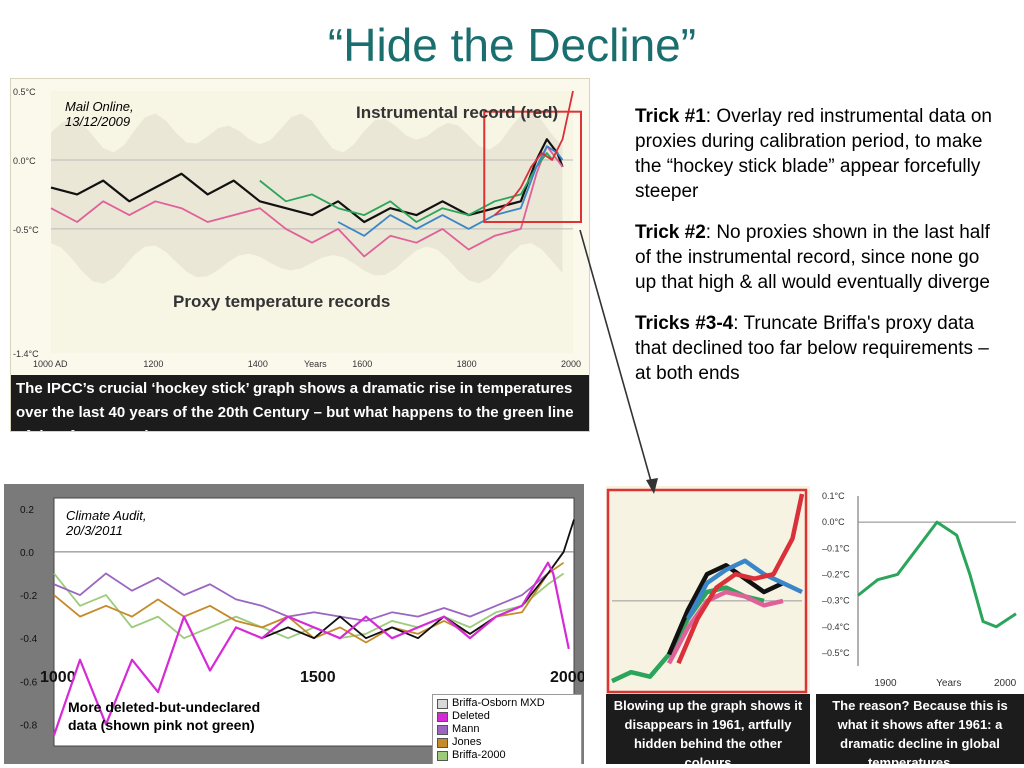 The width and height of the screenshot is (1024, 768). I want to click on x-tick-label: 1000, so click(58, 677).